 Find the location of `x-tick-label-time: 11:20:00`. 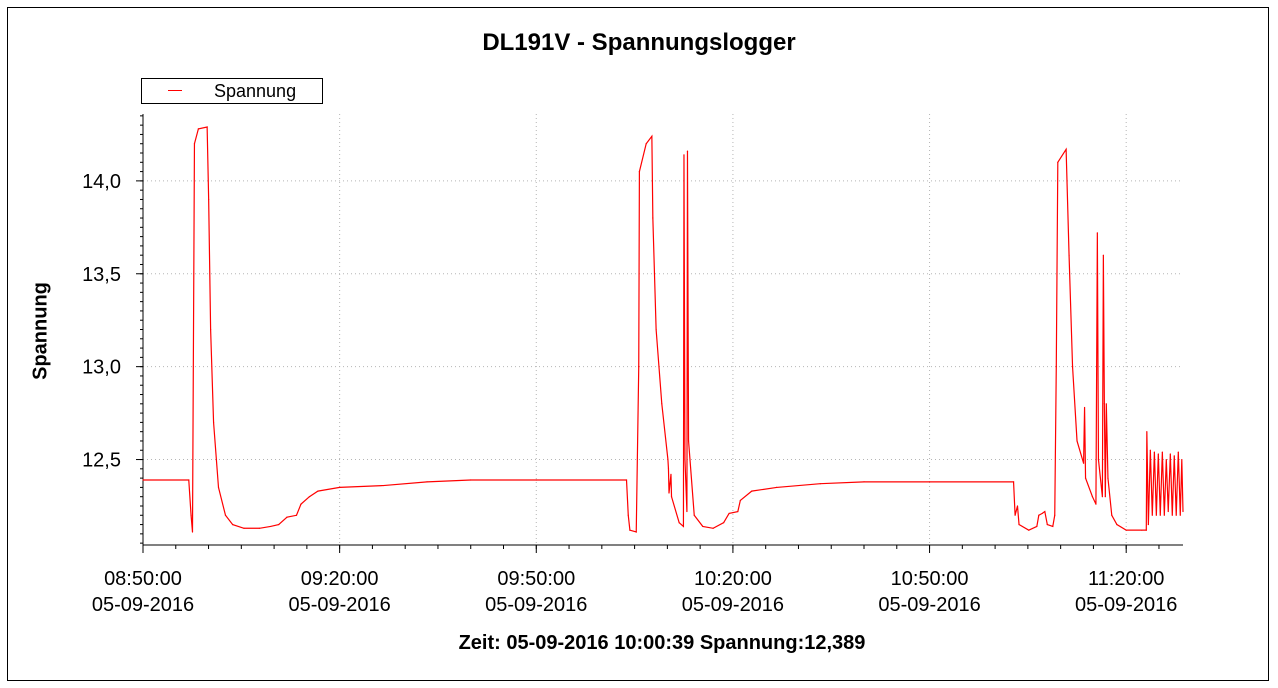

x-tick-label-time: 11:20:00 is located at coordinates (1126, 579).